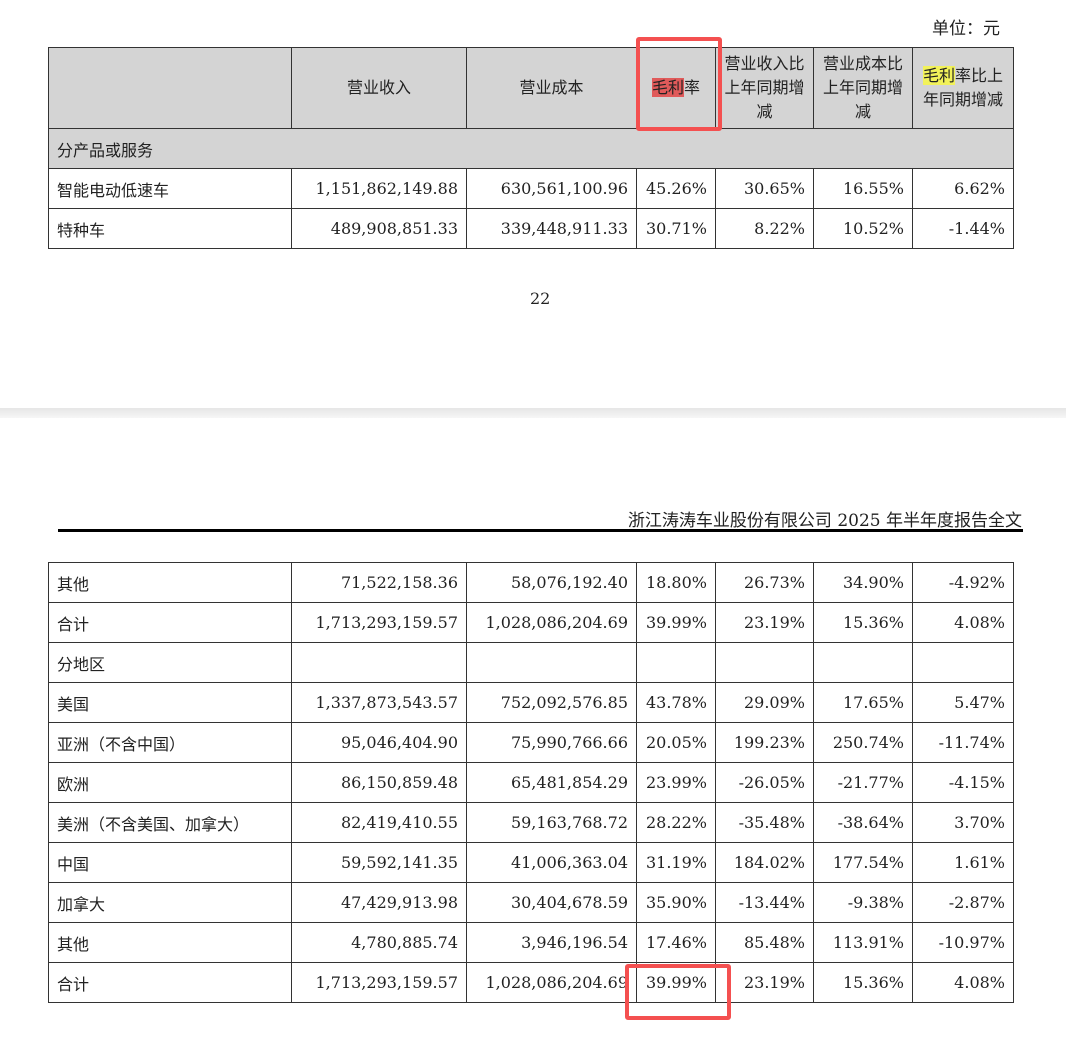  Describe the element at coordinates (764, 942) in the screenshot. I see `cell-value: 85.48%` at that location.